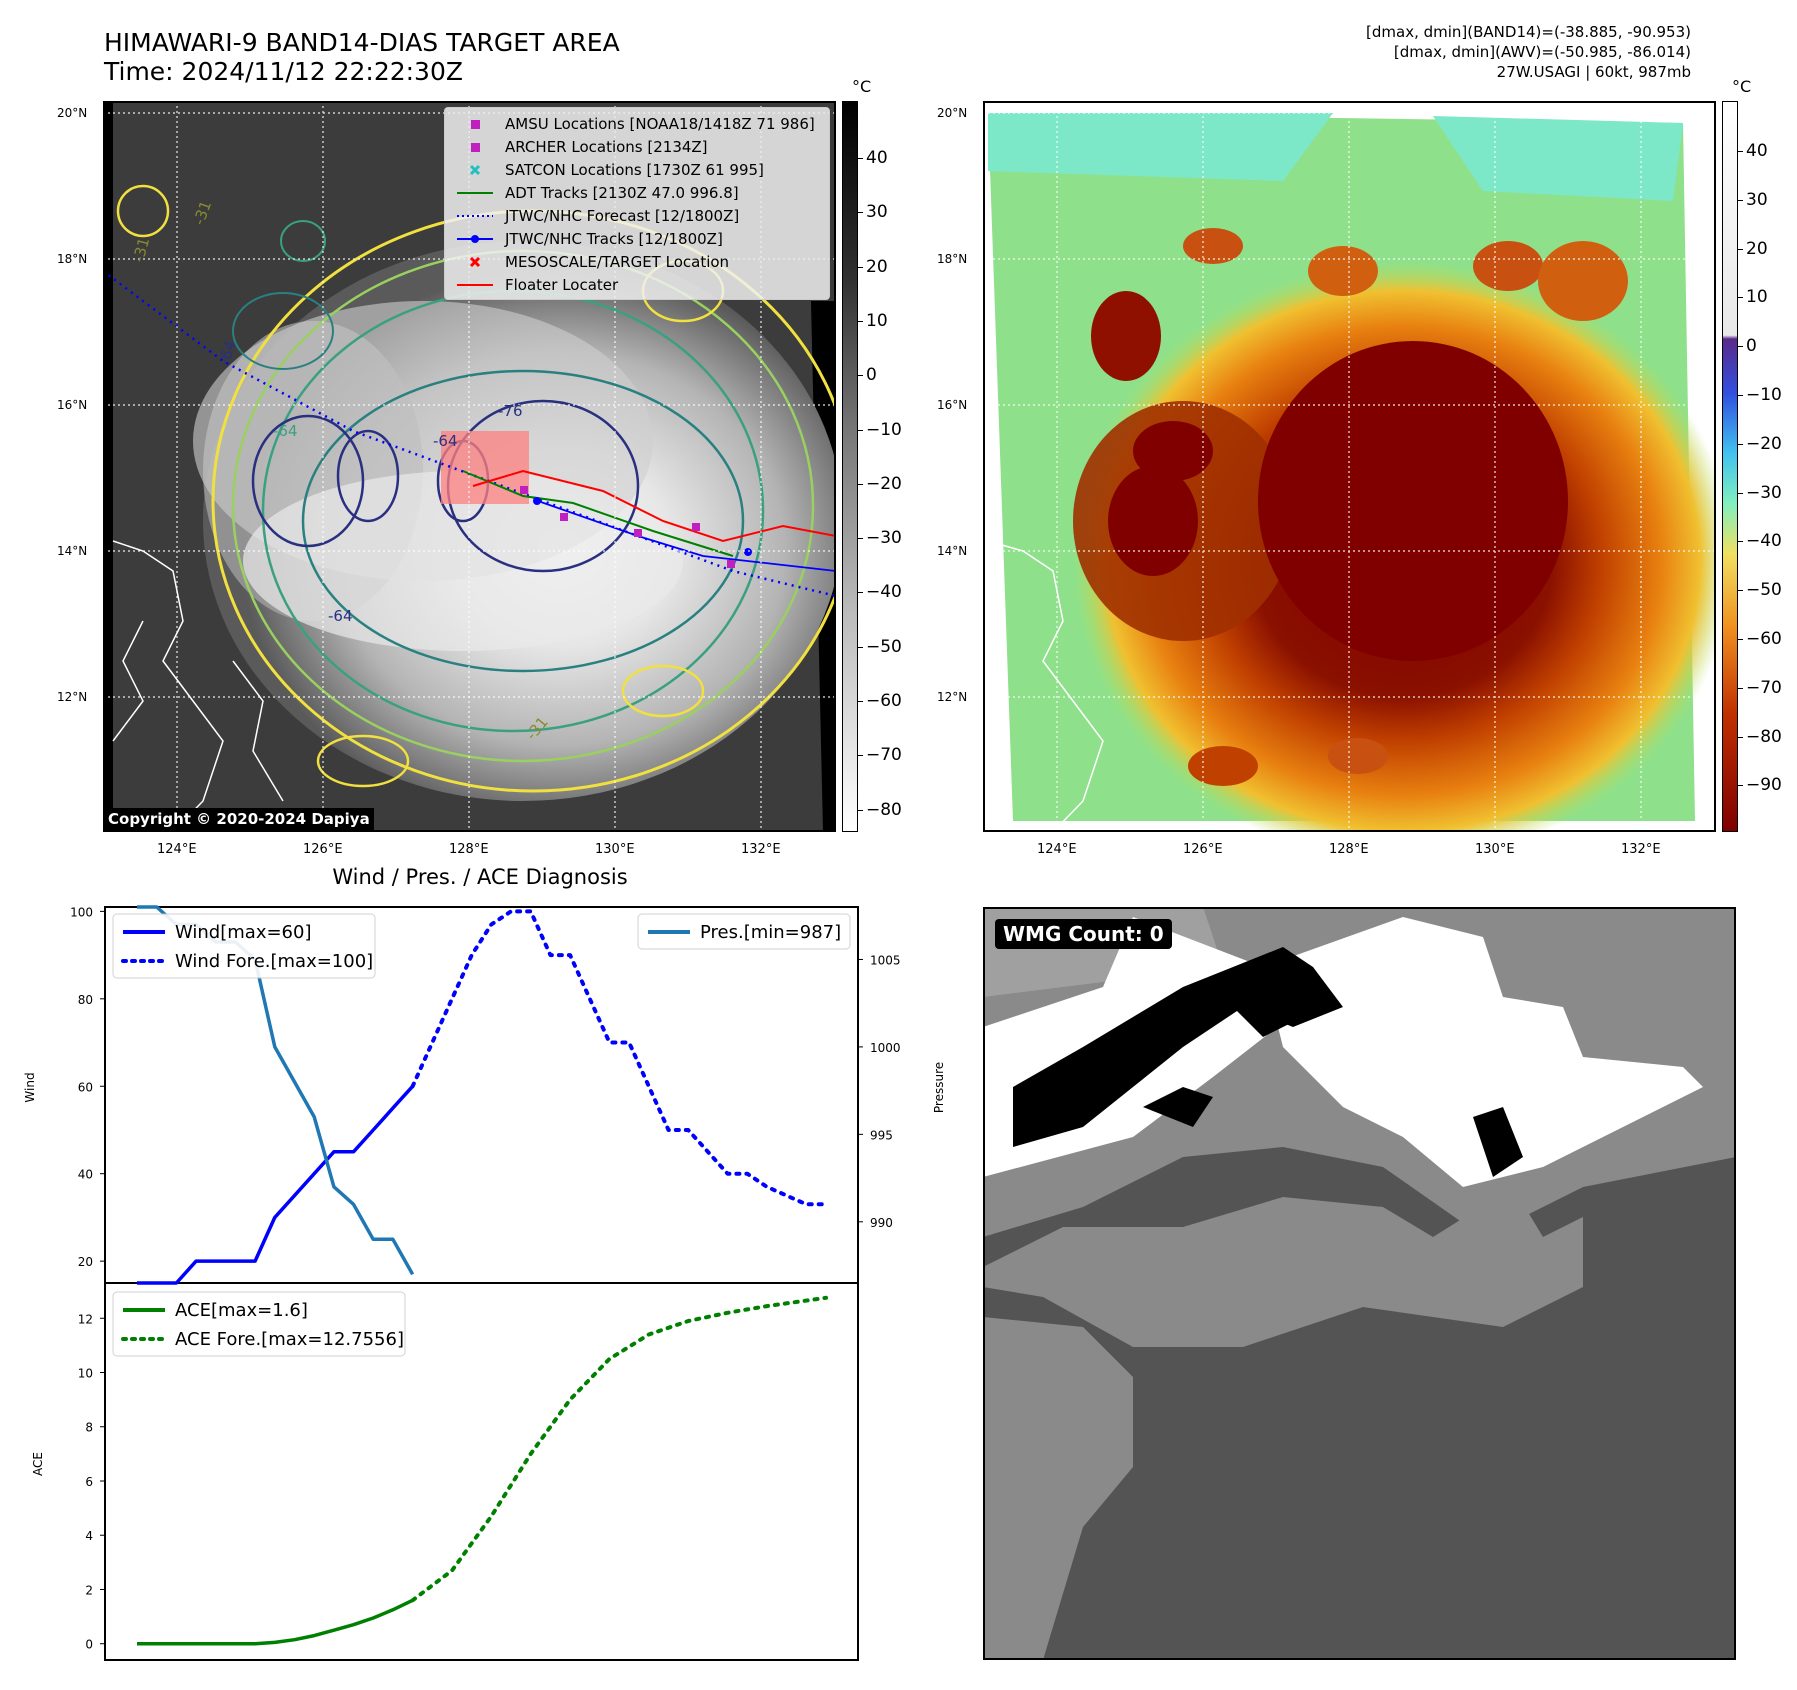 The height and width of the screenshot is (1690, 1797). What do you see at coordinates (1203, 849) in the screenshot?
I see `lon-label: 126°E` at bounding box center [1203, 849].